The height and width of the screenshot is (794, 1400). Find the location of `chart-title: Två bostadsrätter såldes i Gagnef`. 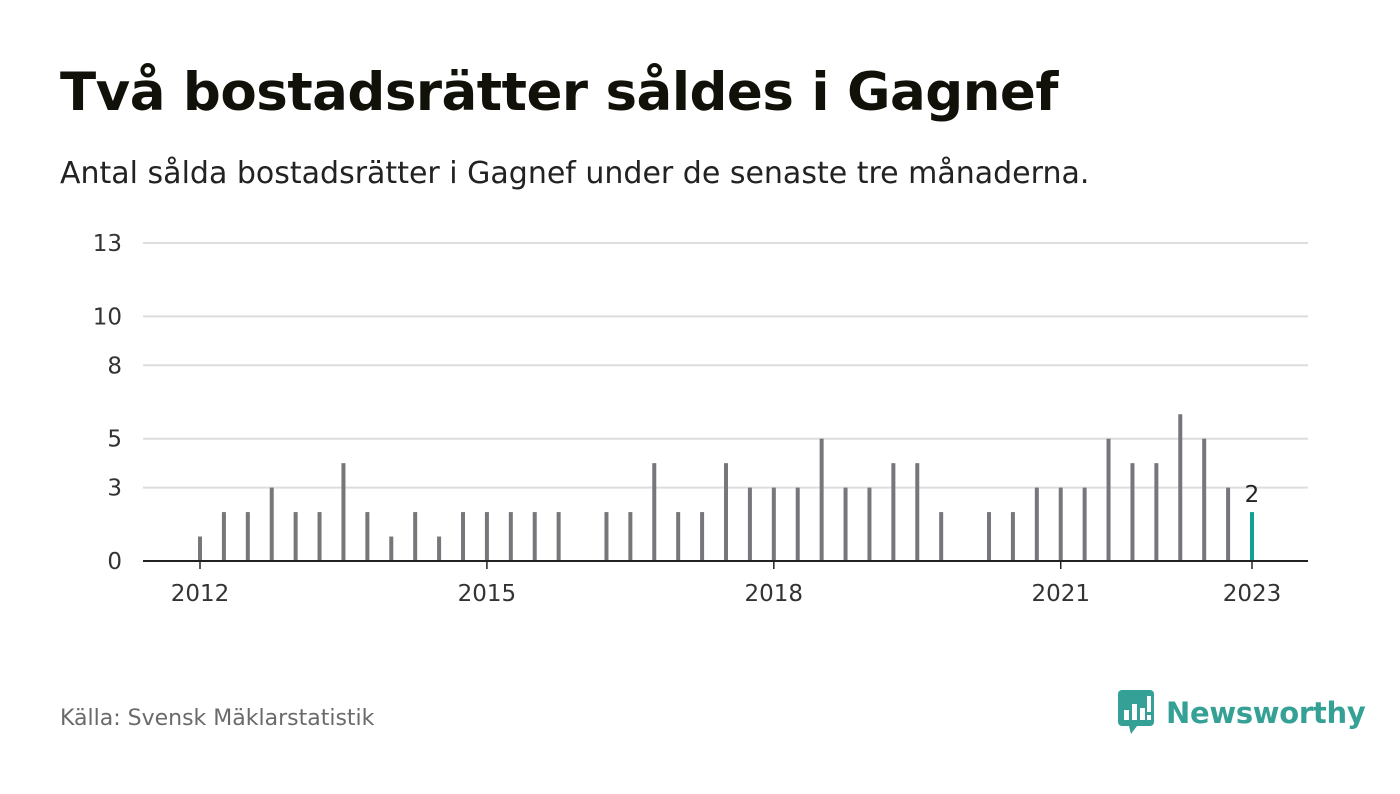

chart-title: Två bostadsrätter såldes i Gagnef is located at coordinates (559, 92).